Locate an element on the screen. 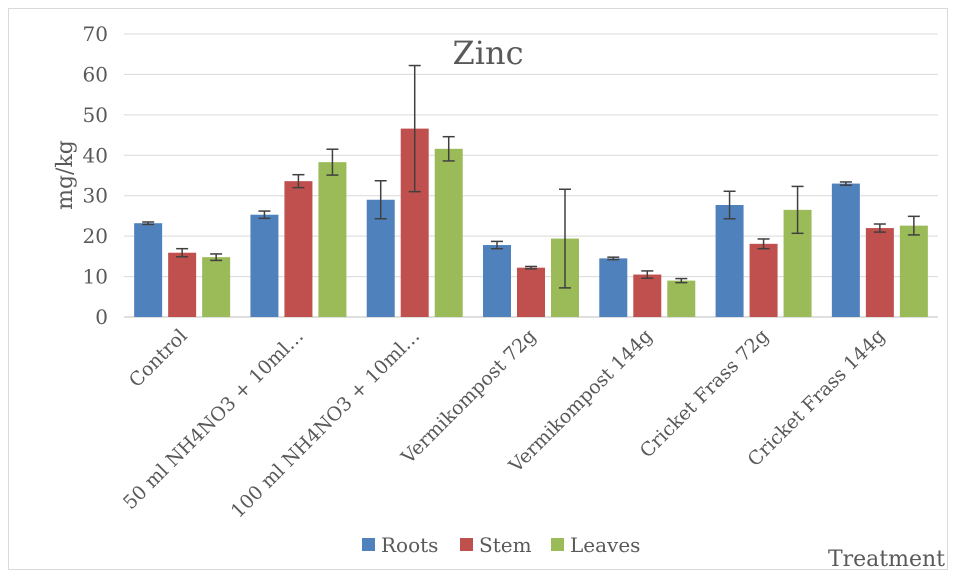  legend-item-roots: Roots is located at coordinates (400, 545).